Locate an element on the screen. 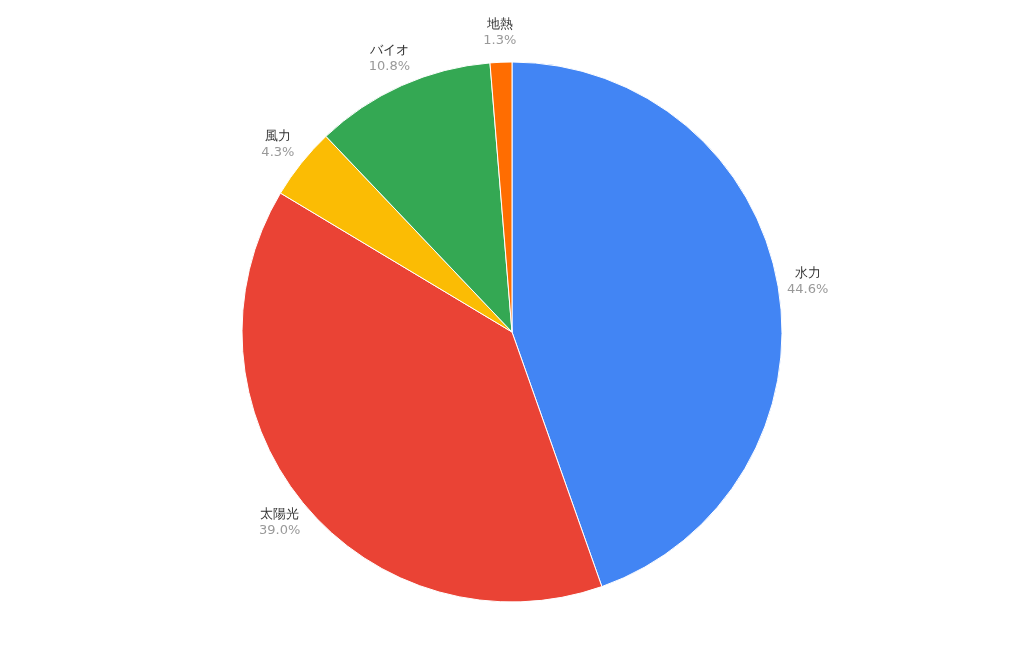  slice-label: 太陽光 is located at coordinates (280, 513).